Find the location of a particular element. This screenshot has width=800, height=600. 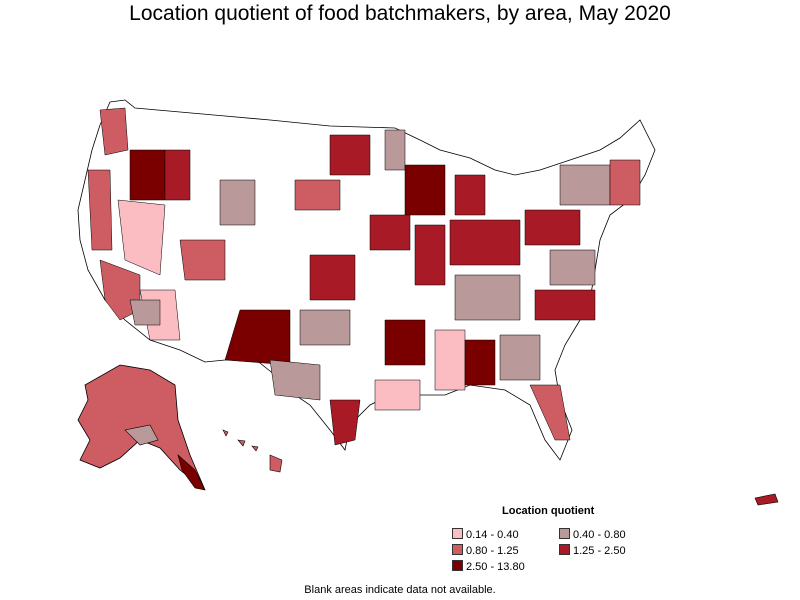

legend-label: 2.50 - 13.80 is located at coordinates (495, 567).